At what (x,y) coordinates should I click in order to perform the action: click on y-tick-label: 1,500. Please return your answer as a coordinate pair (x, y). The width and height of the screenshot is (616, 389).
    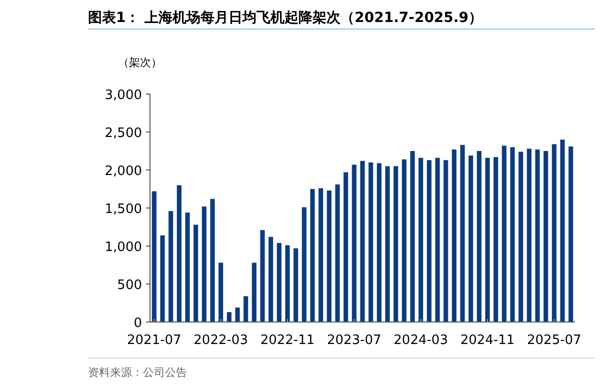
    Looking at the image, I should click on (123, 209).